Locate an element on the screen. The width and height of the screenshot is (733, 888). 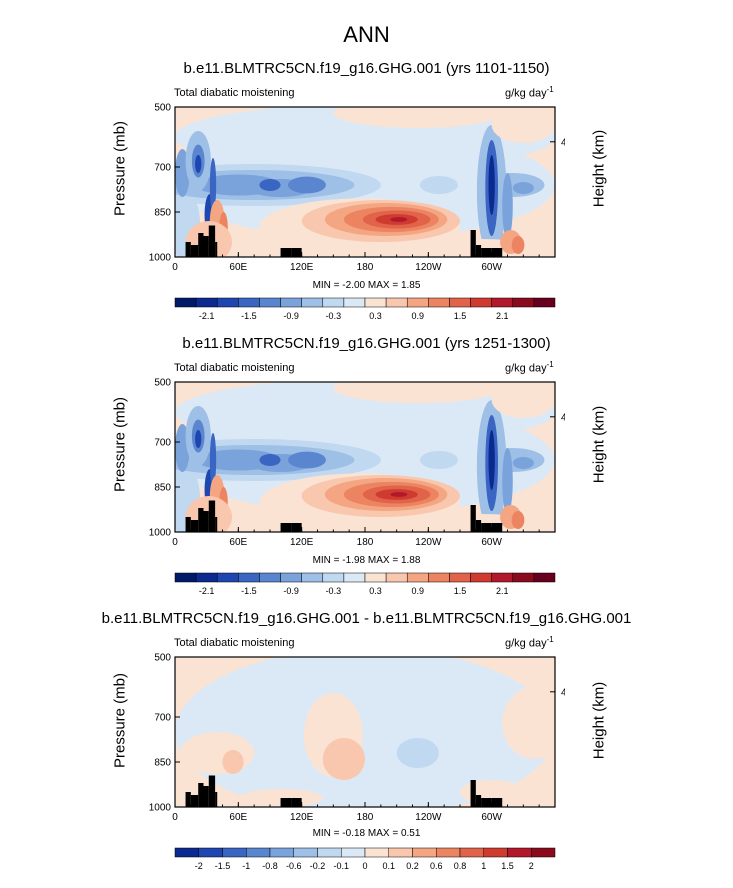
panel-3-left-label: Total diabatic moistening is located at coordinates (234, 643).